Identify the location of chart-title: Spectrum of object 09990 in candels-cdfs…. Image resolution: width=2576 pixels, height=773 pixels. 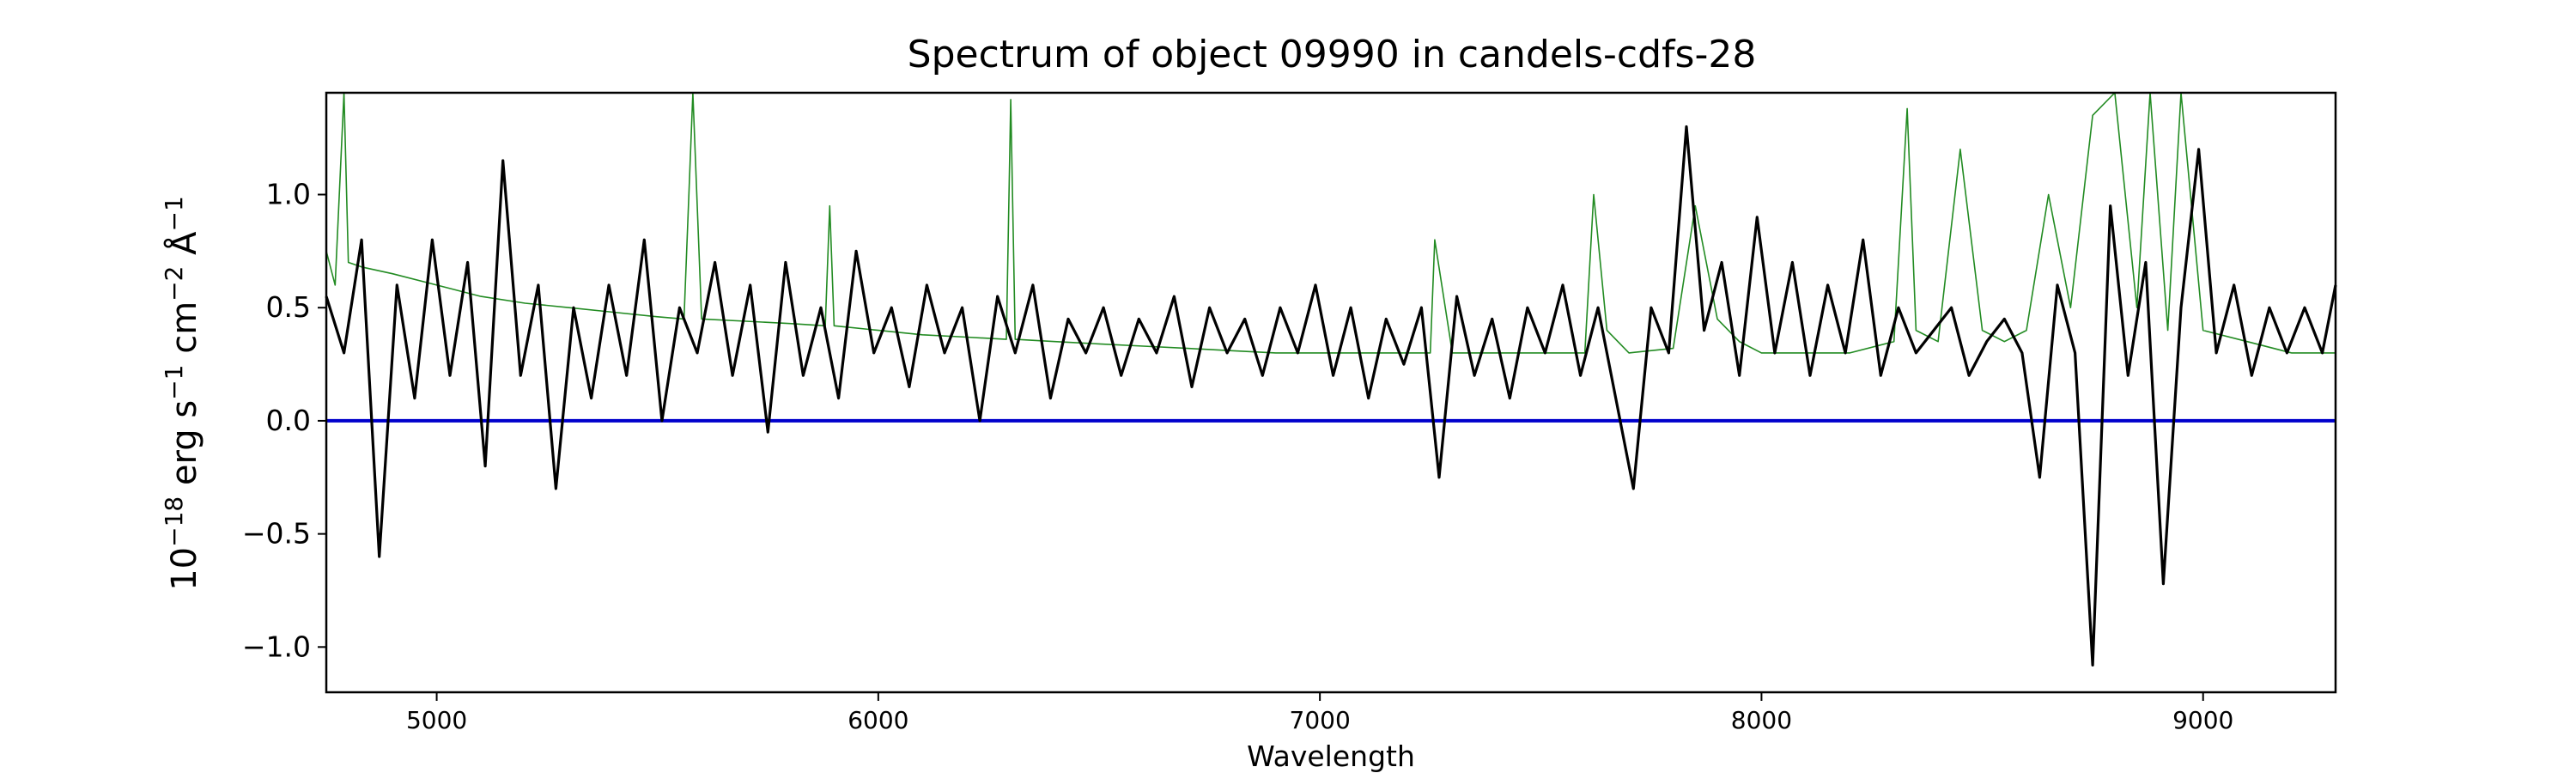
(1332, 55).